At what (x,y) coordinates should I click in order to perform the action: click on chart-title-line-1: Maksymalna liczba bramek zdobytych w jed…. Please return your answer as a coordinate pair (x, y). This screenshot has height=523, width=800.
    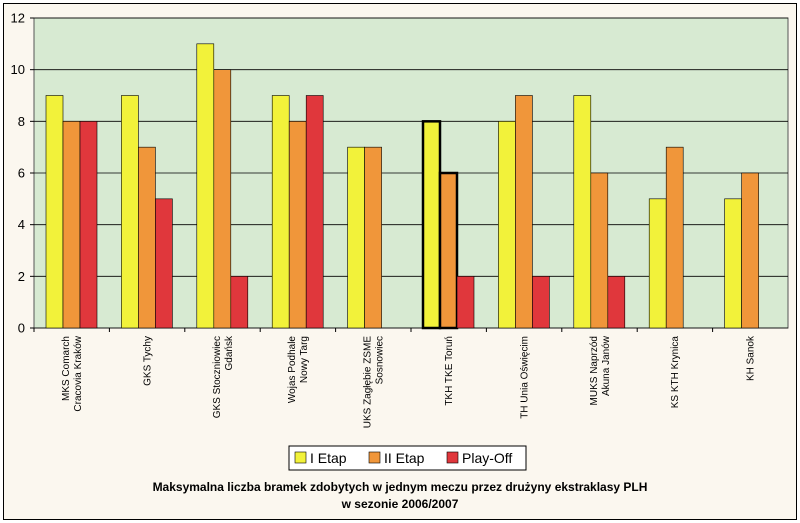
    Looking at the image, I should click on (400, 487).